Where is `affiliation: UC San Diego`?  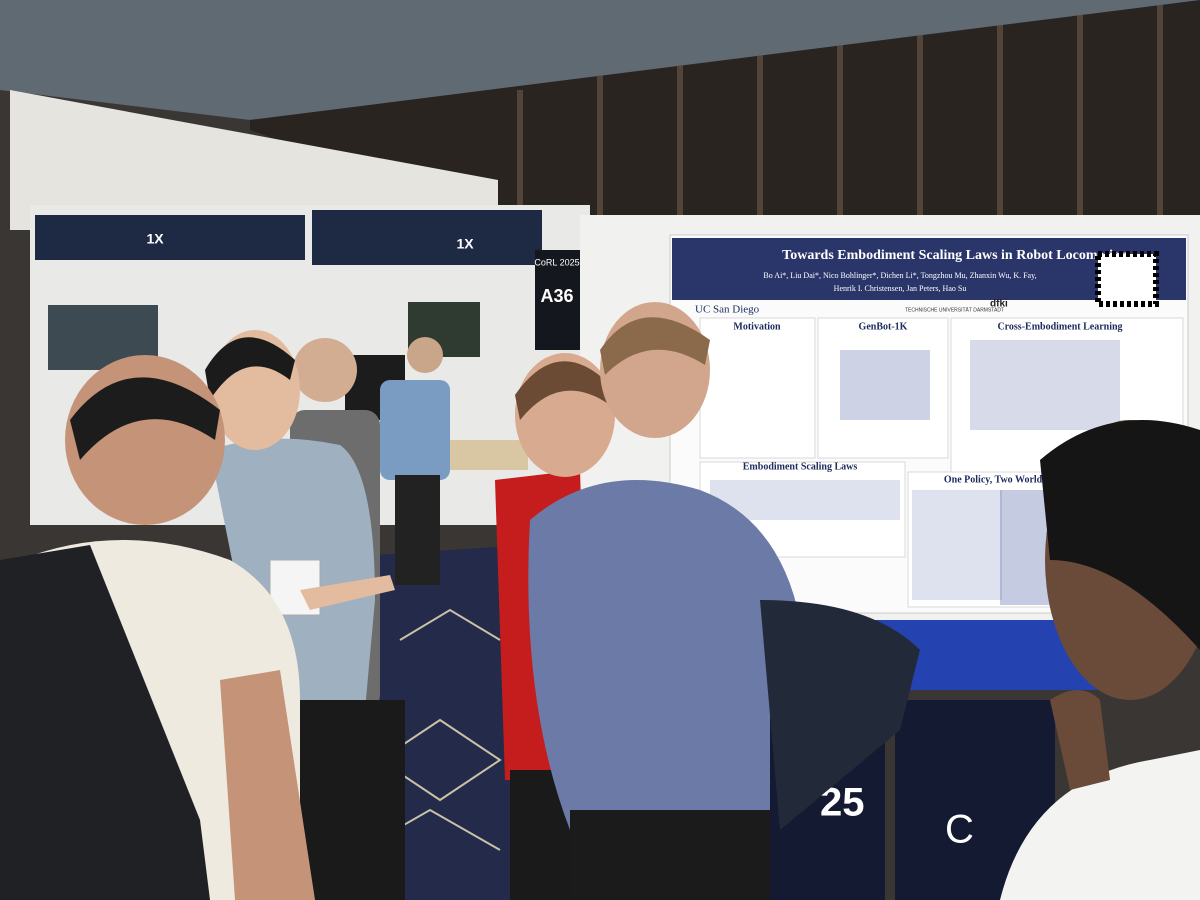
affiliation: UC San Diego is located at coordinates (727, 310).